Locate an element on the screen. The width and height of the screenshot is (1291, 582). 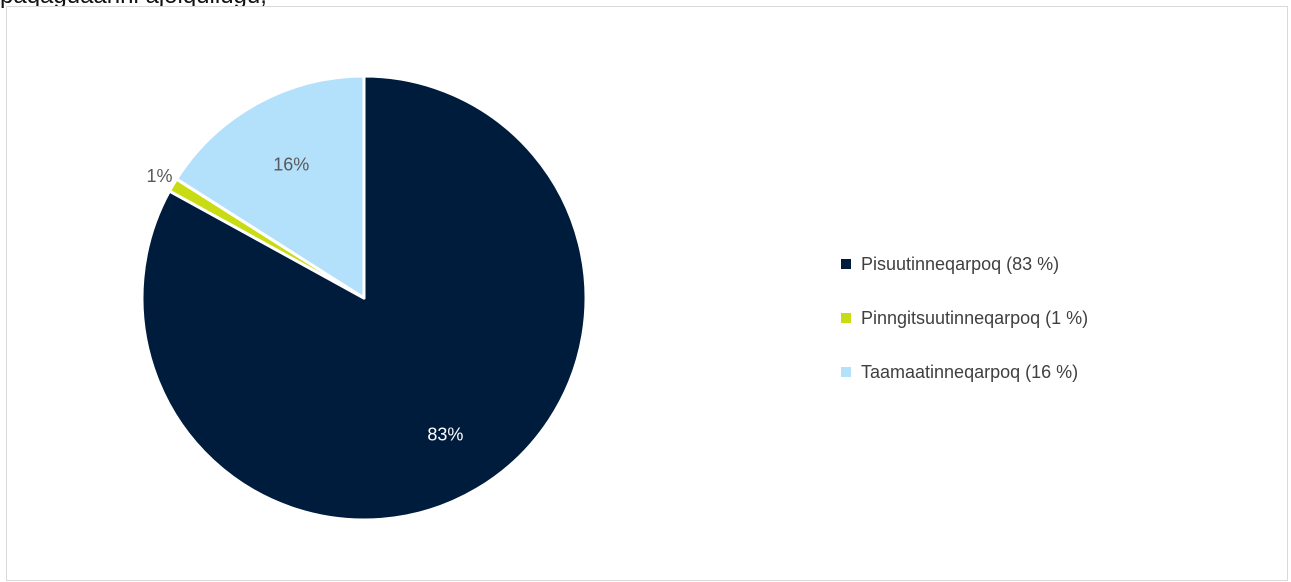
legend-swatch-pisuutinneqarpoq is located at coordinates (846, 264).